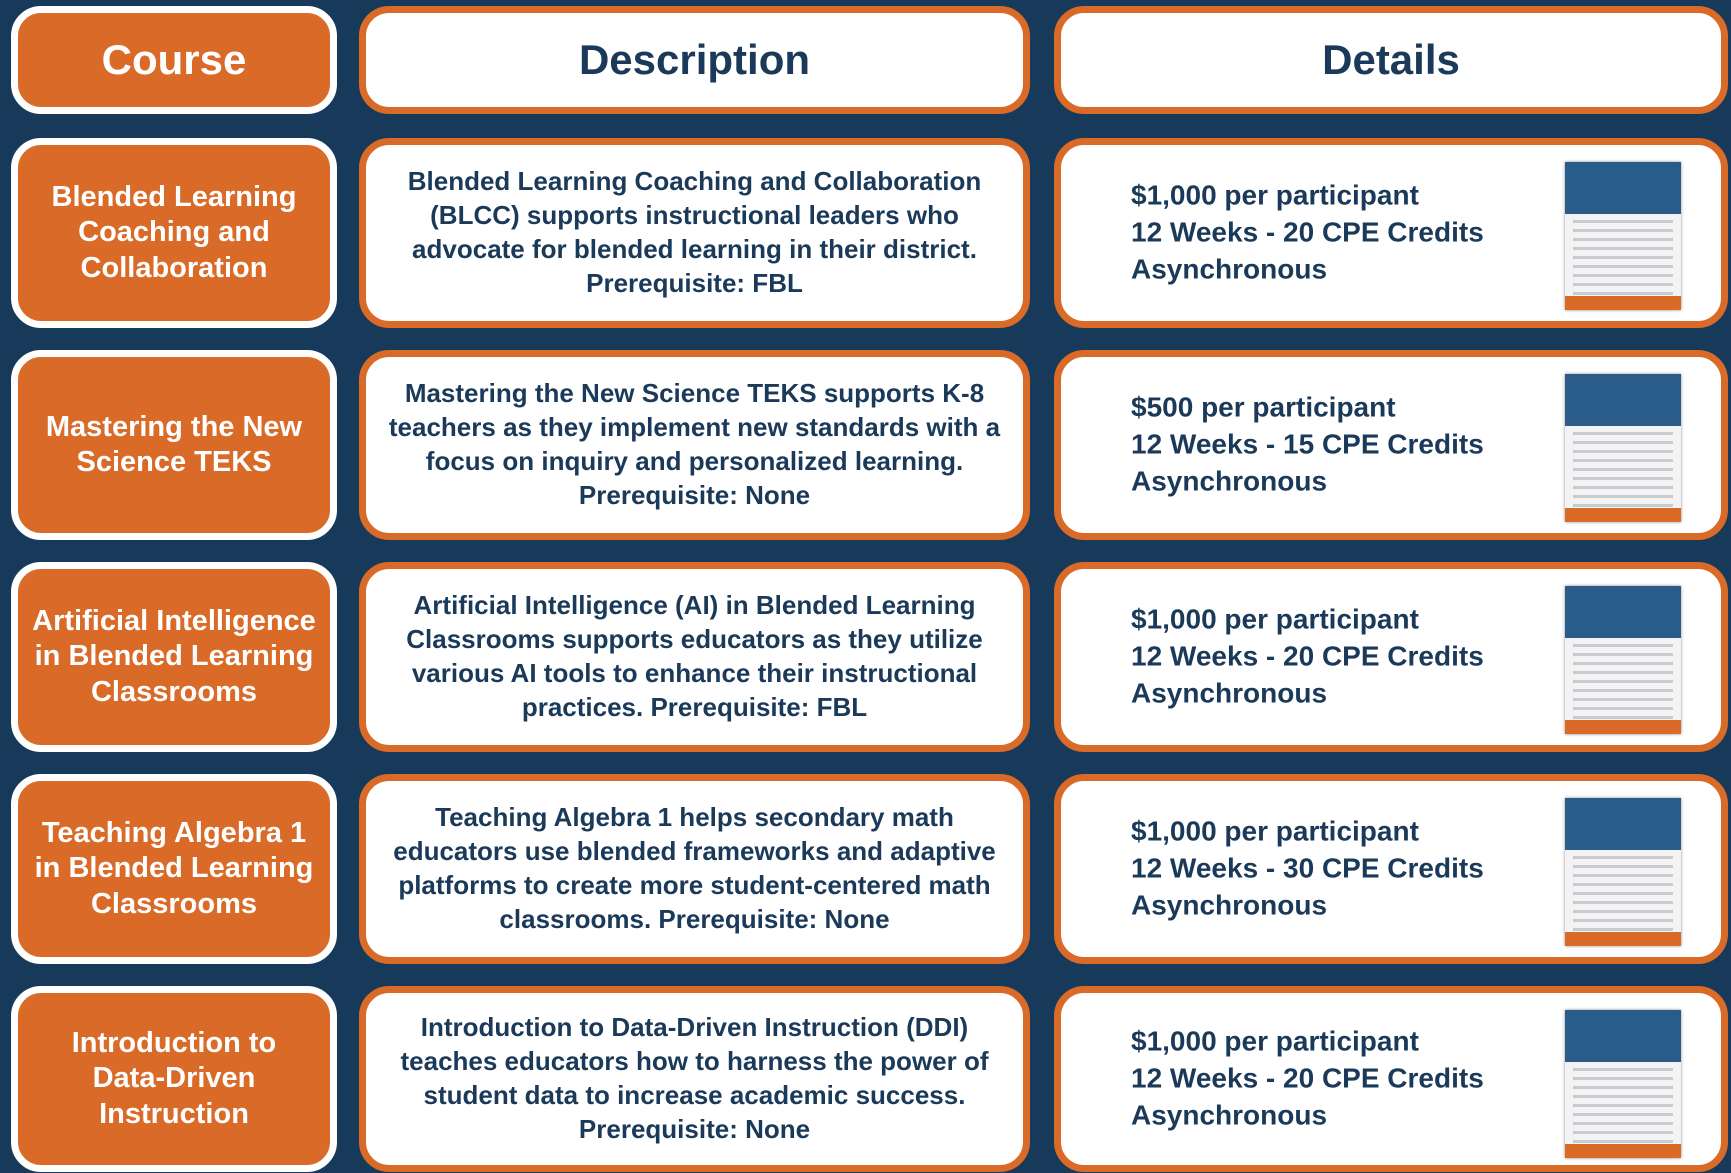 This screenshot has height=1173, width=1731. Describe the element at coordinates (1263, 407) in the screenshot. I see `details-line: $500 per participant` at that location.